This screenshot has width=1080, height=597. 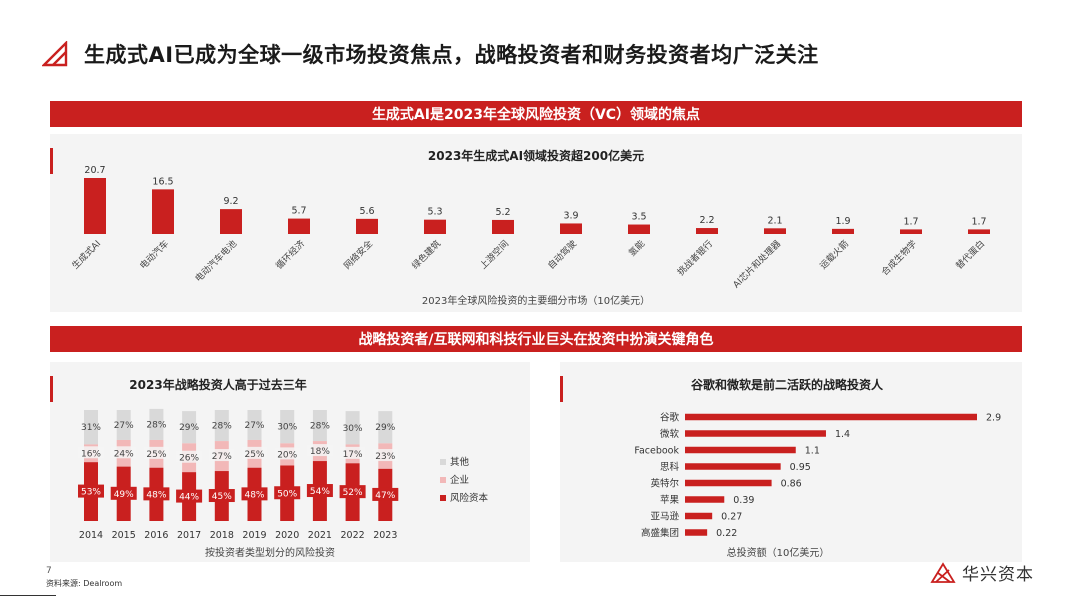 What do you see at coordinates (664, 484) in the screenshot?
I see `category-label: 英特尔` at bounding box center [664, 484].